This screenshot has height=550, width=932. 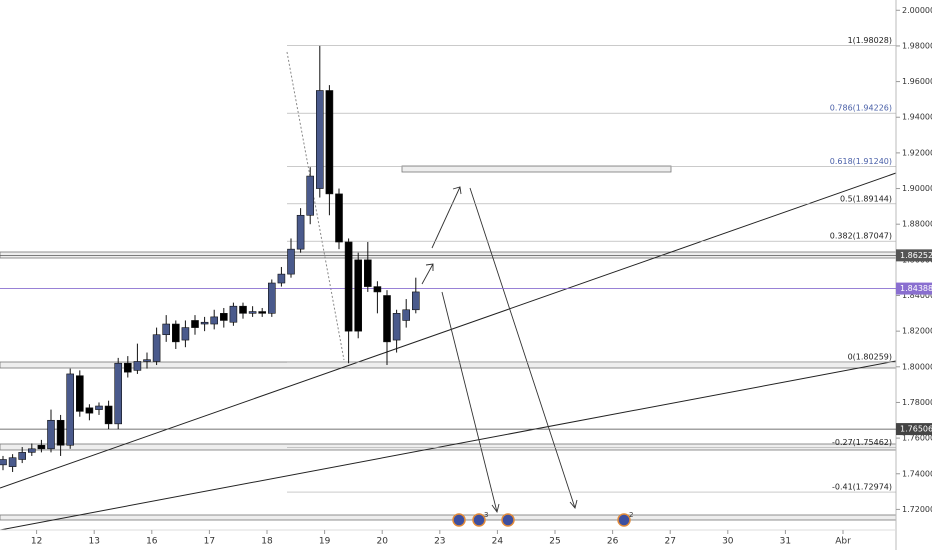 I want to click on y-tick-label: 1.78000, so click(x=917, y=402).